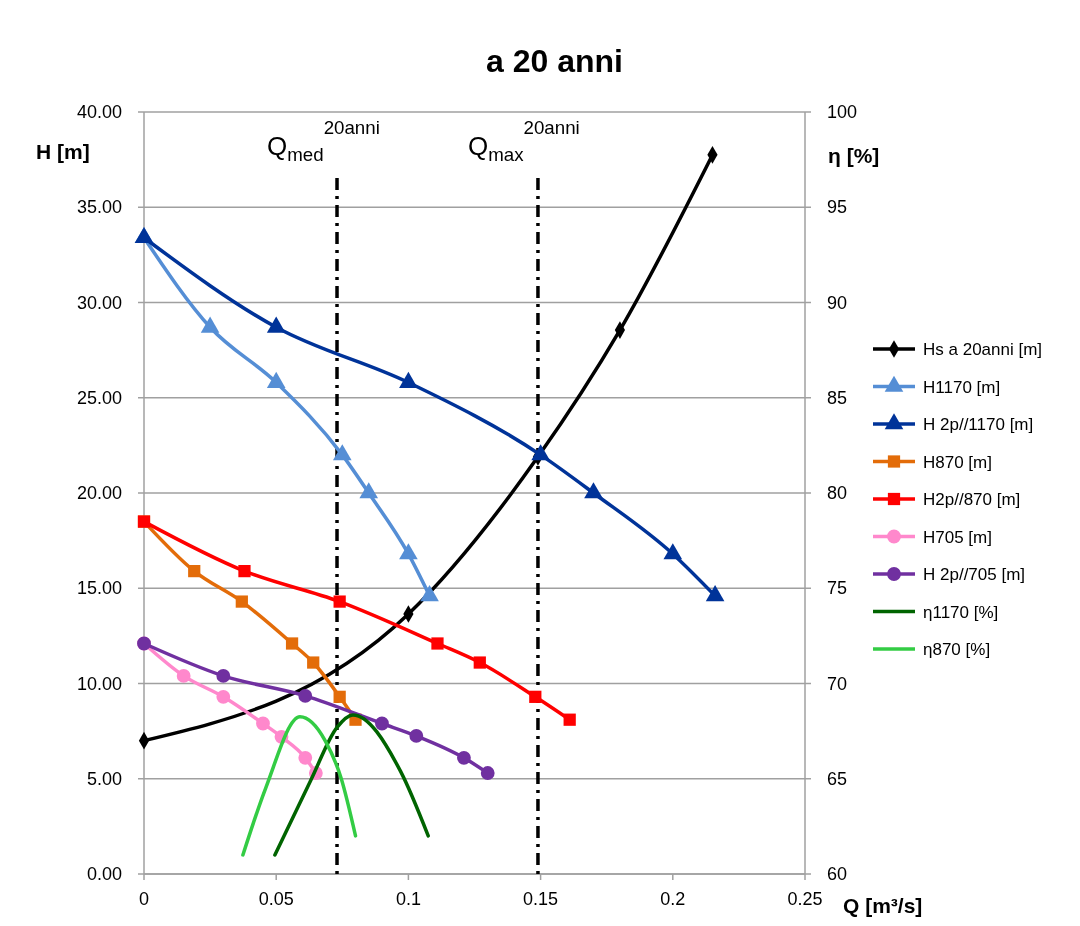 This screenshot has width=1080, height=926. What do you see at coordinates (99, 397) in the screenshot?
I see `y-tick-label: 25.00` at bounding box center [99, 397].